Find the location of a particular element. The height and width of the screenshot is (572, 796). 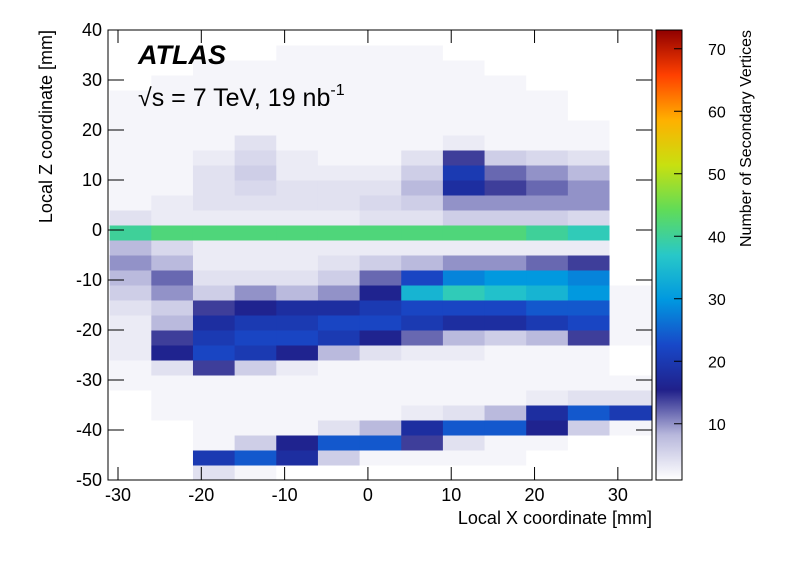

x-axis-title: Local X coordinate [mm] is located at coordinates (555, 518).